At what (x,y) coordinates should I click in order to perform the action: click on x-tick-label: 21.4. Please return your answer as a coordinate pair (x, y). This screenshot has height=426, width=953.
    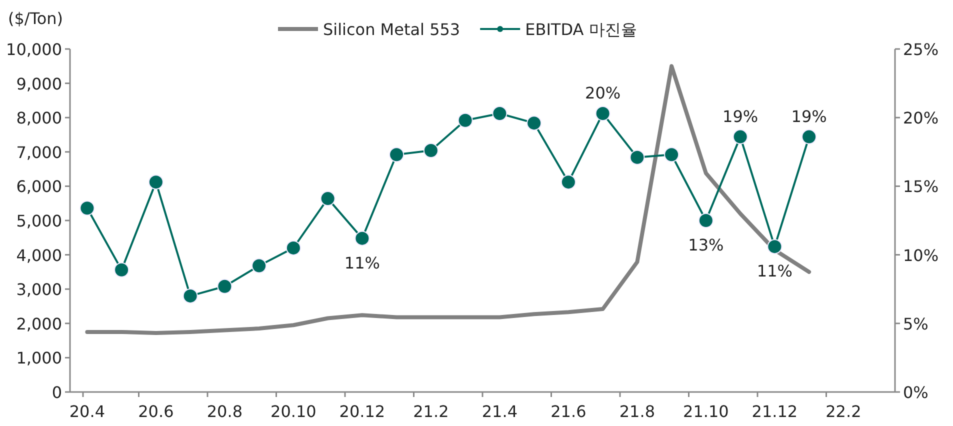
    Looking at the image, I should click on (500, 411).